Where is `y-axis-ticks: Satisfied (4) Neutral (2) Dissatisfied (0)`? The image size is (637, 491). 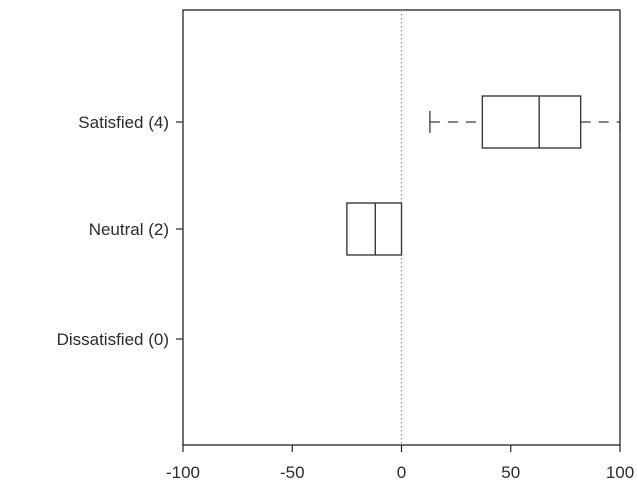 y-axis-ticks: Satisfied (4) Neutral (2) Dissatisfied (0) is located at coordinates (120, 231).